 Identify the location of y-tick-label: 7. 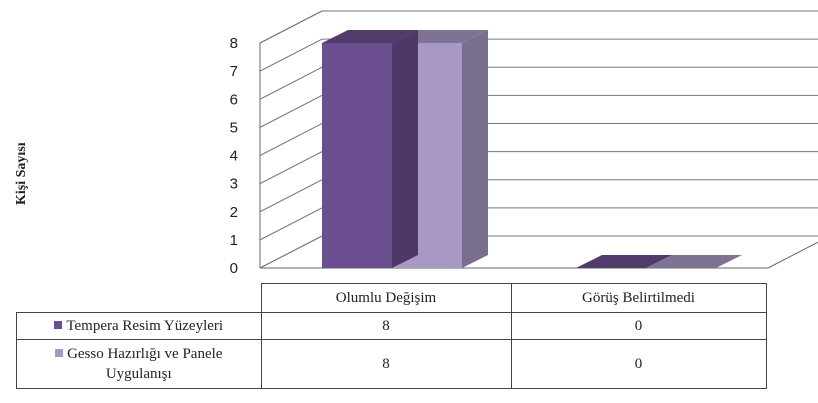
(234, 71).